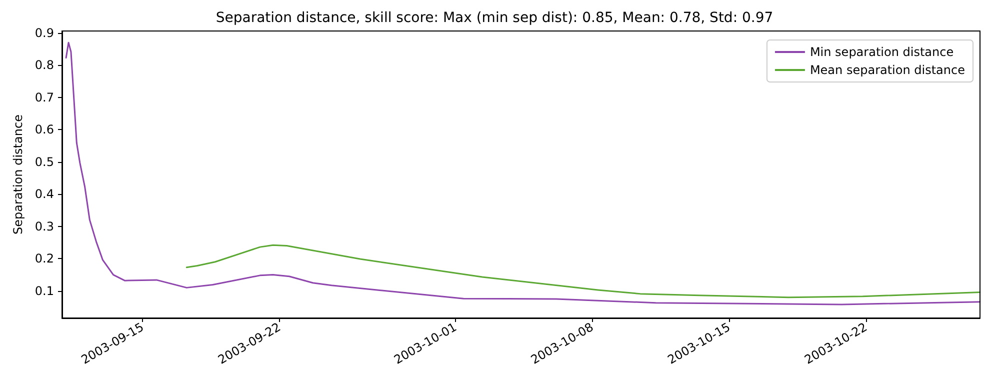  I want to click on y-tick-label: 0.5, so click(44, 161).